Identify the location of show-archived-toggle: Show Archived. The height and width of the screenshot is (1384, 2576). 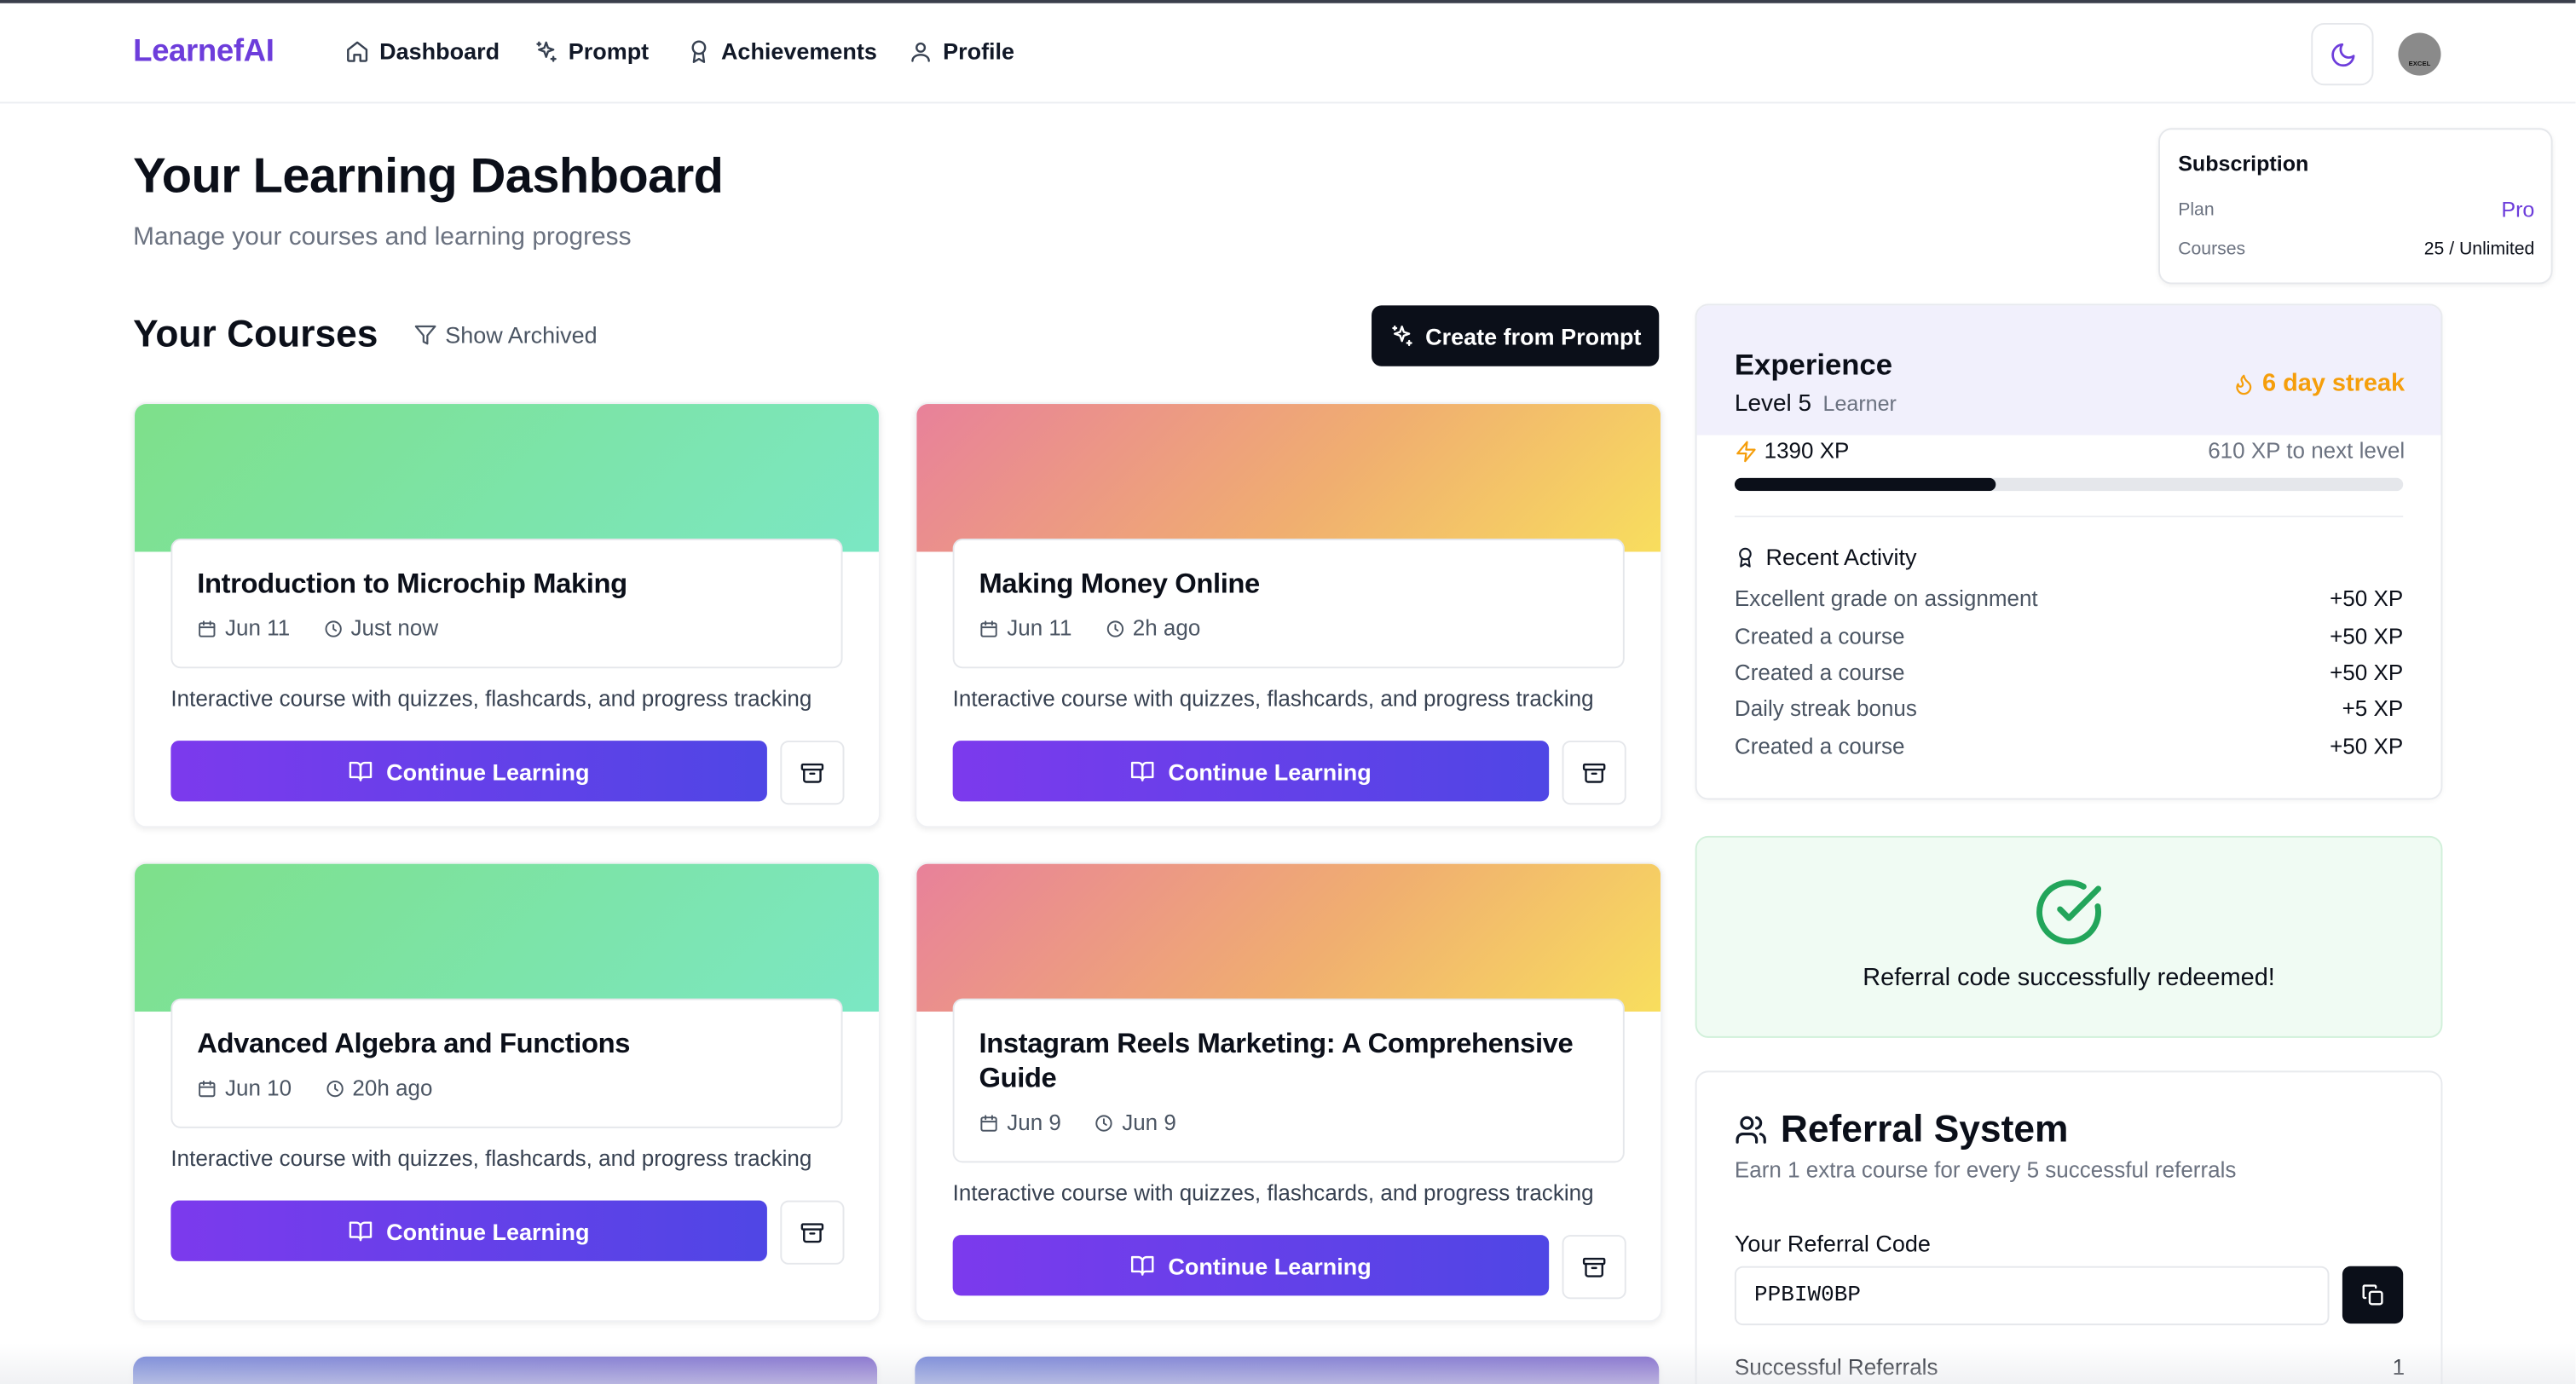
(506, 335).